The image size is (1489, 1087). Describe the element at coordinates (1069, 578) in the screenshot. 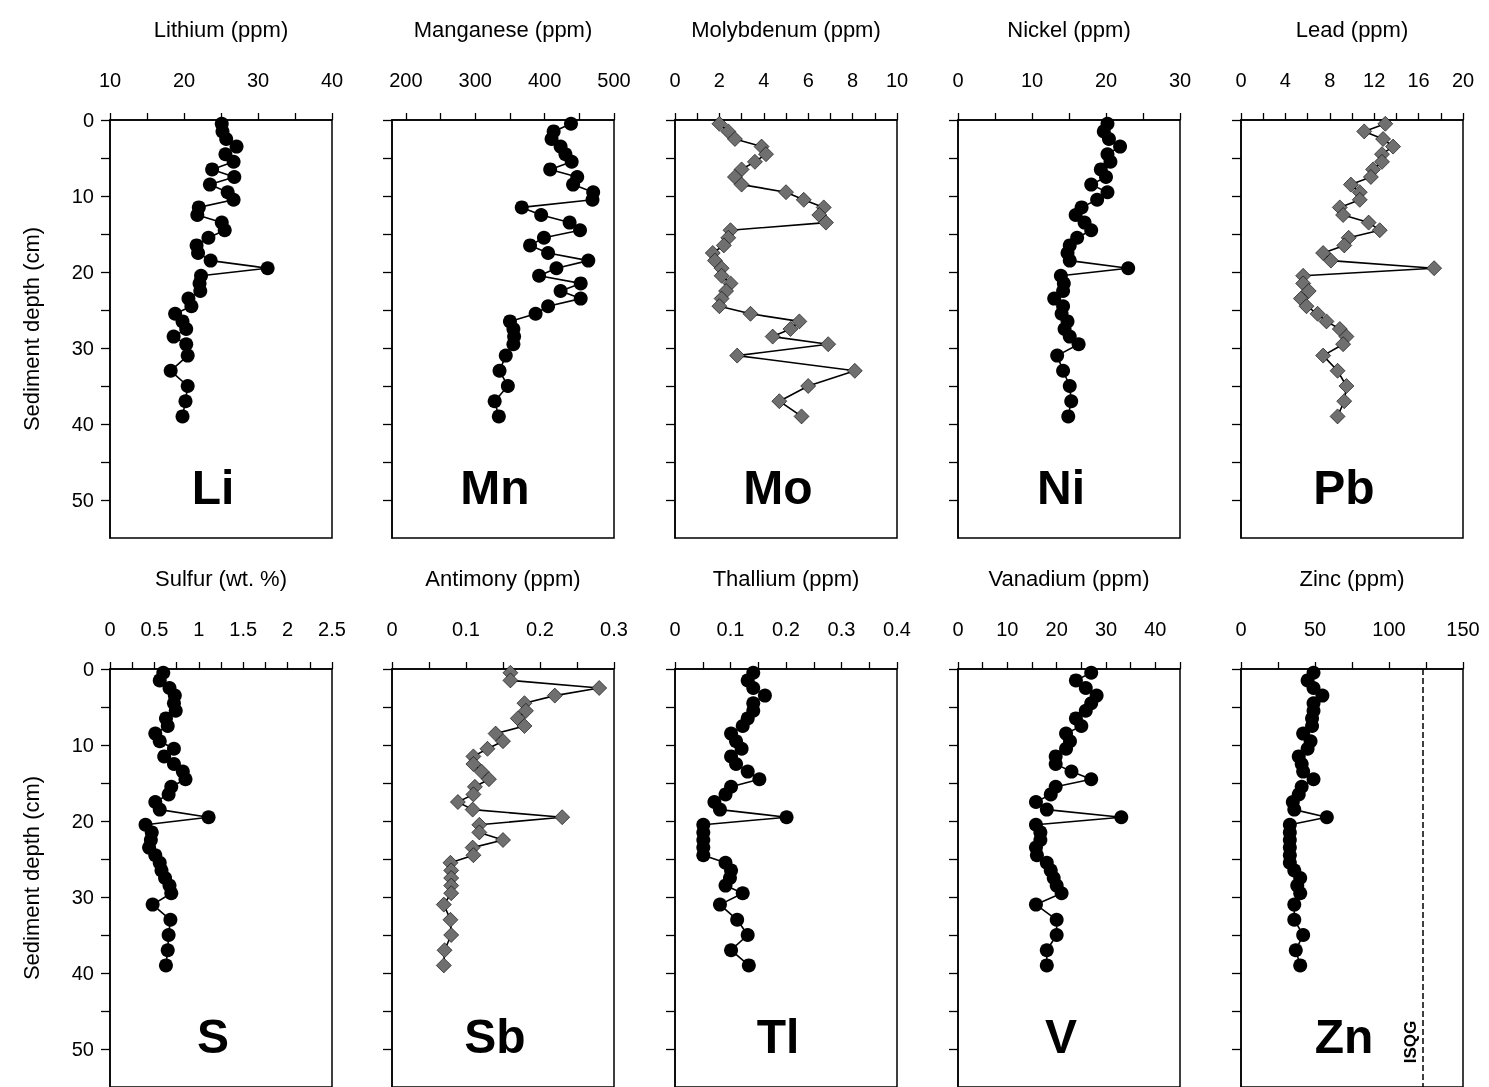

I see `x-axis-title: Vanadium (ppm)` at that location.